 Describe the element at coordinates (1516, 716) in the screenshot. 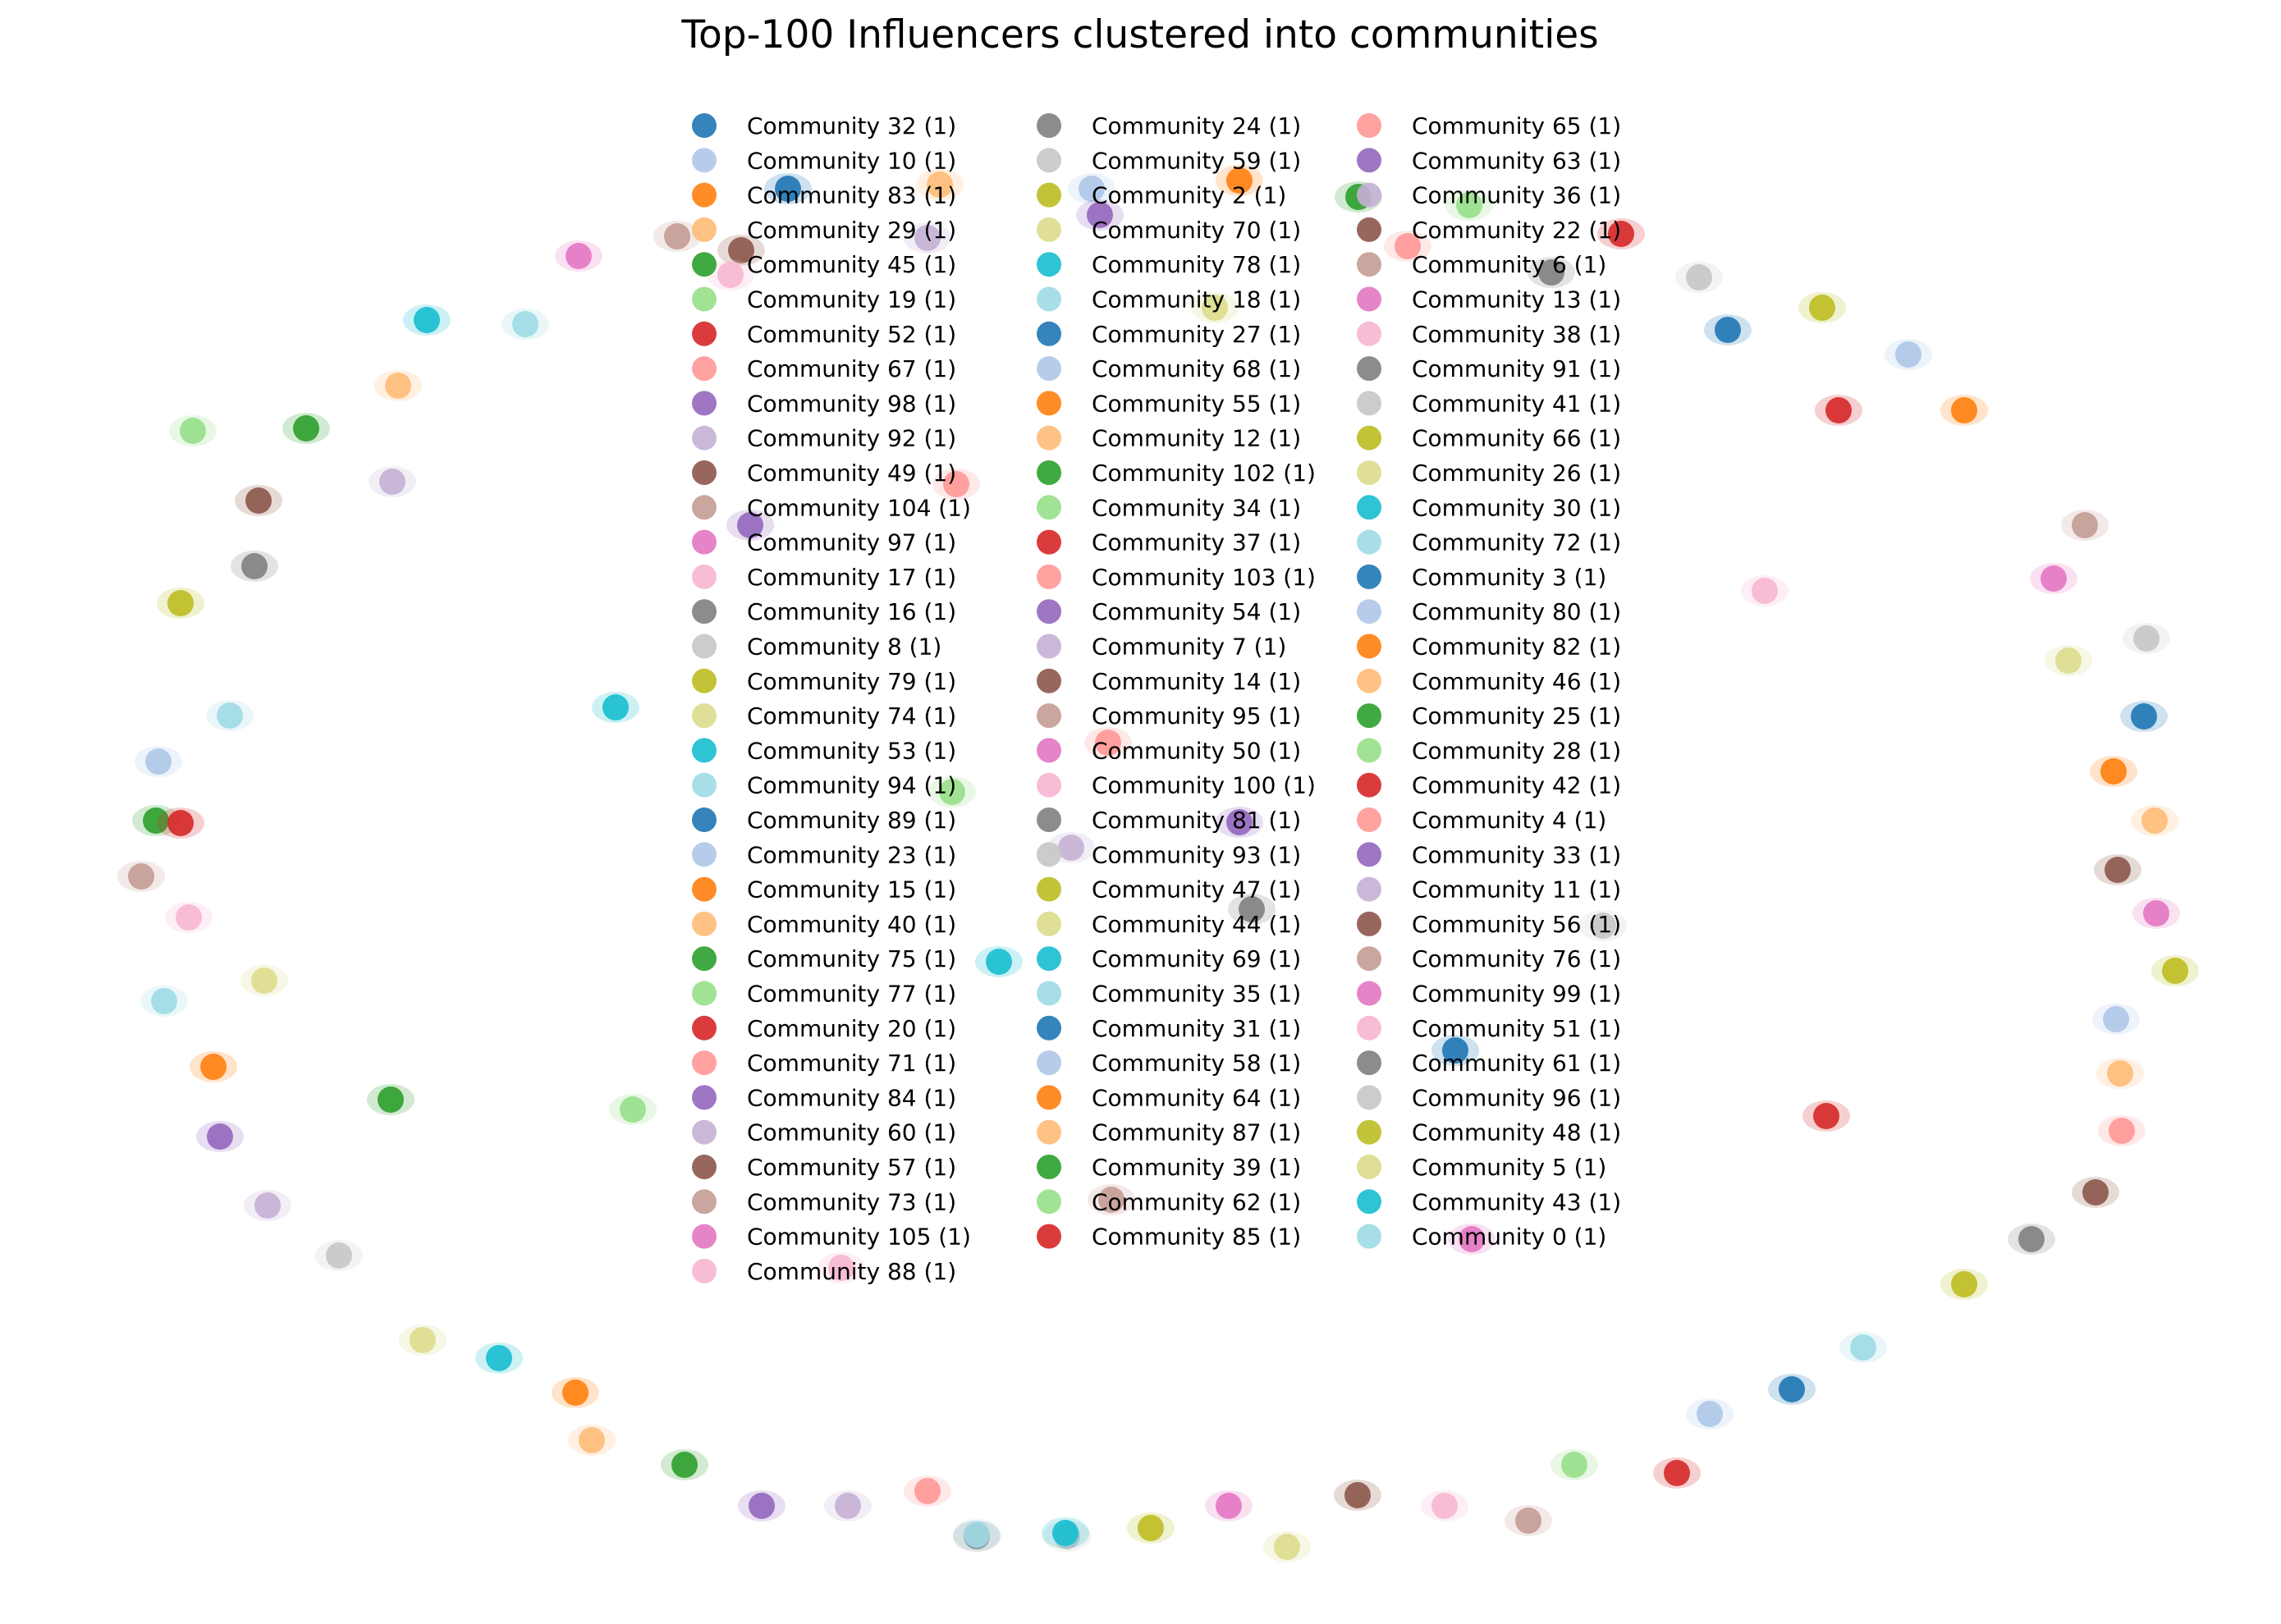

I see `legend-label: Community 25 (1)` at that location.